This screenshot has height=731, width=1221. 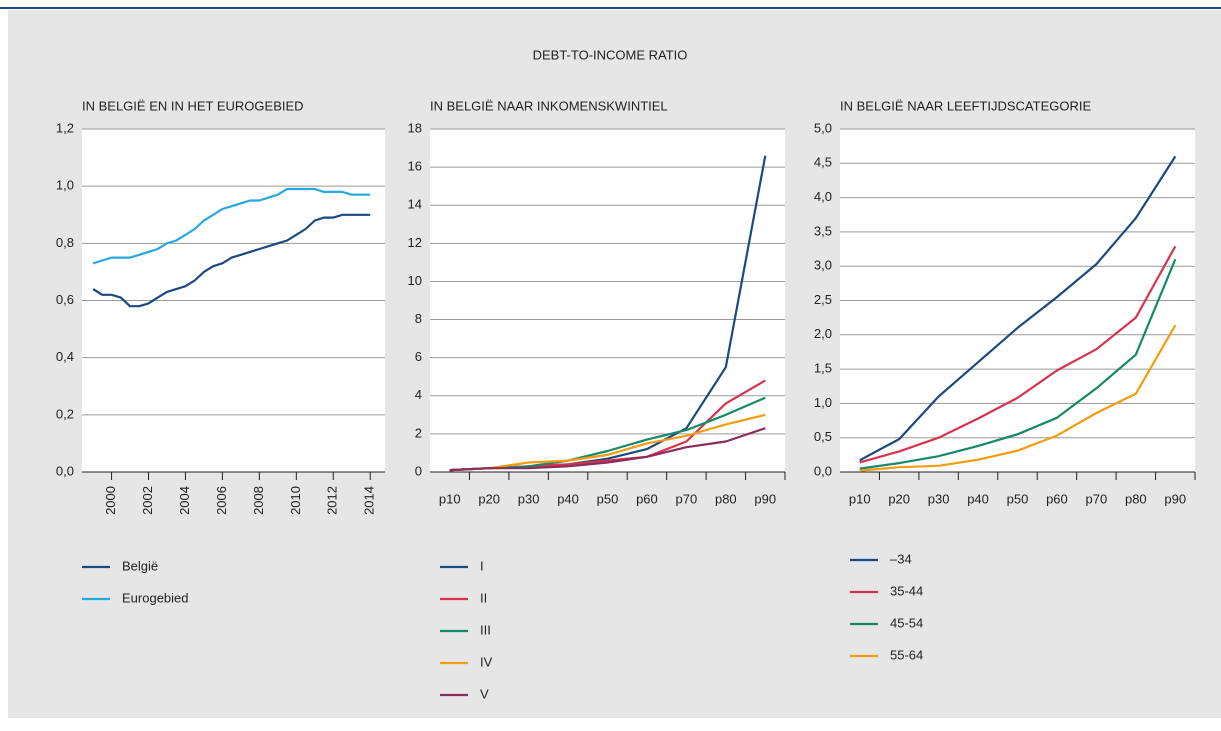 I want to click on figure-title: DEBT-TO-INCOME RATIO, so click(x=610, y=54).